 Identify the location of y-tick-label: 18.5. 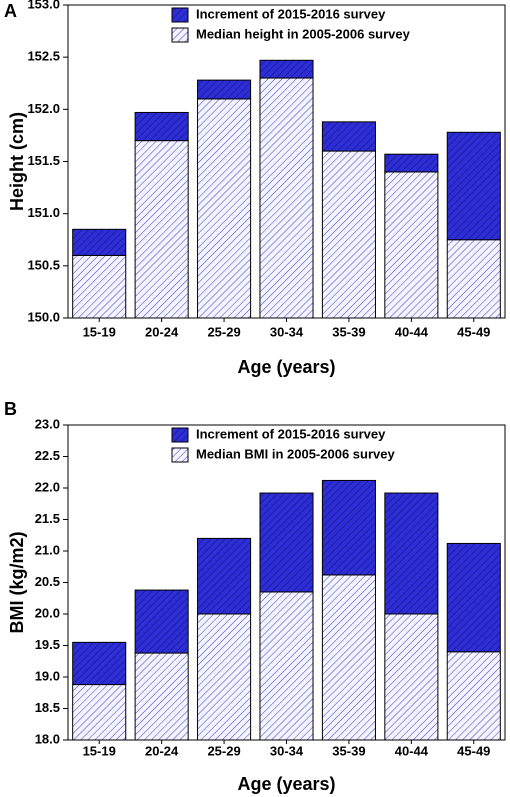
(47, 707).